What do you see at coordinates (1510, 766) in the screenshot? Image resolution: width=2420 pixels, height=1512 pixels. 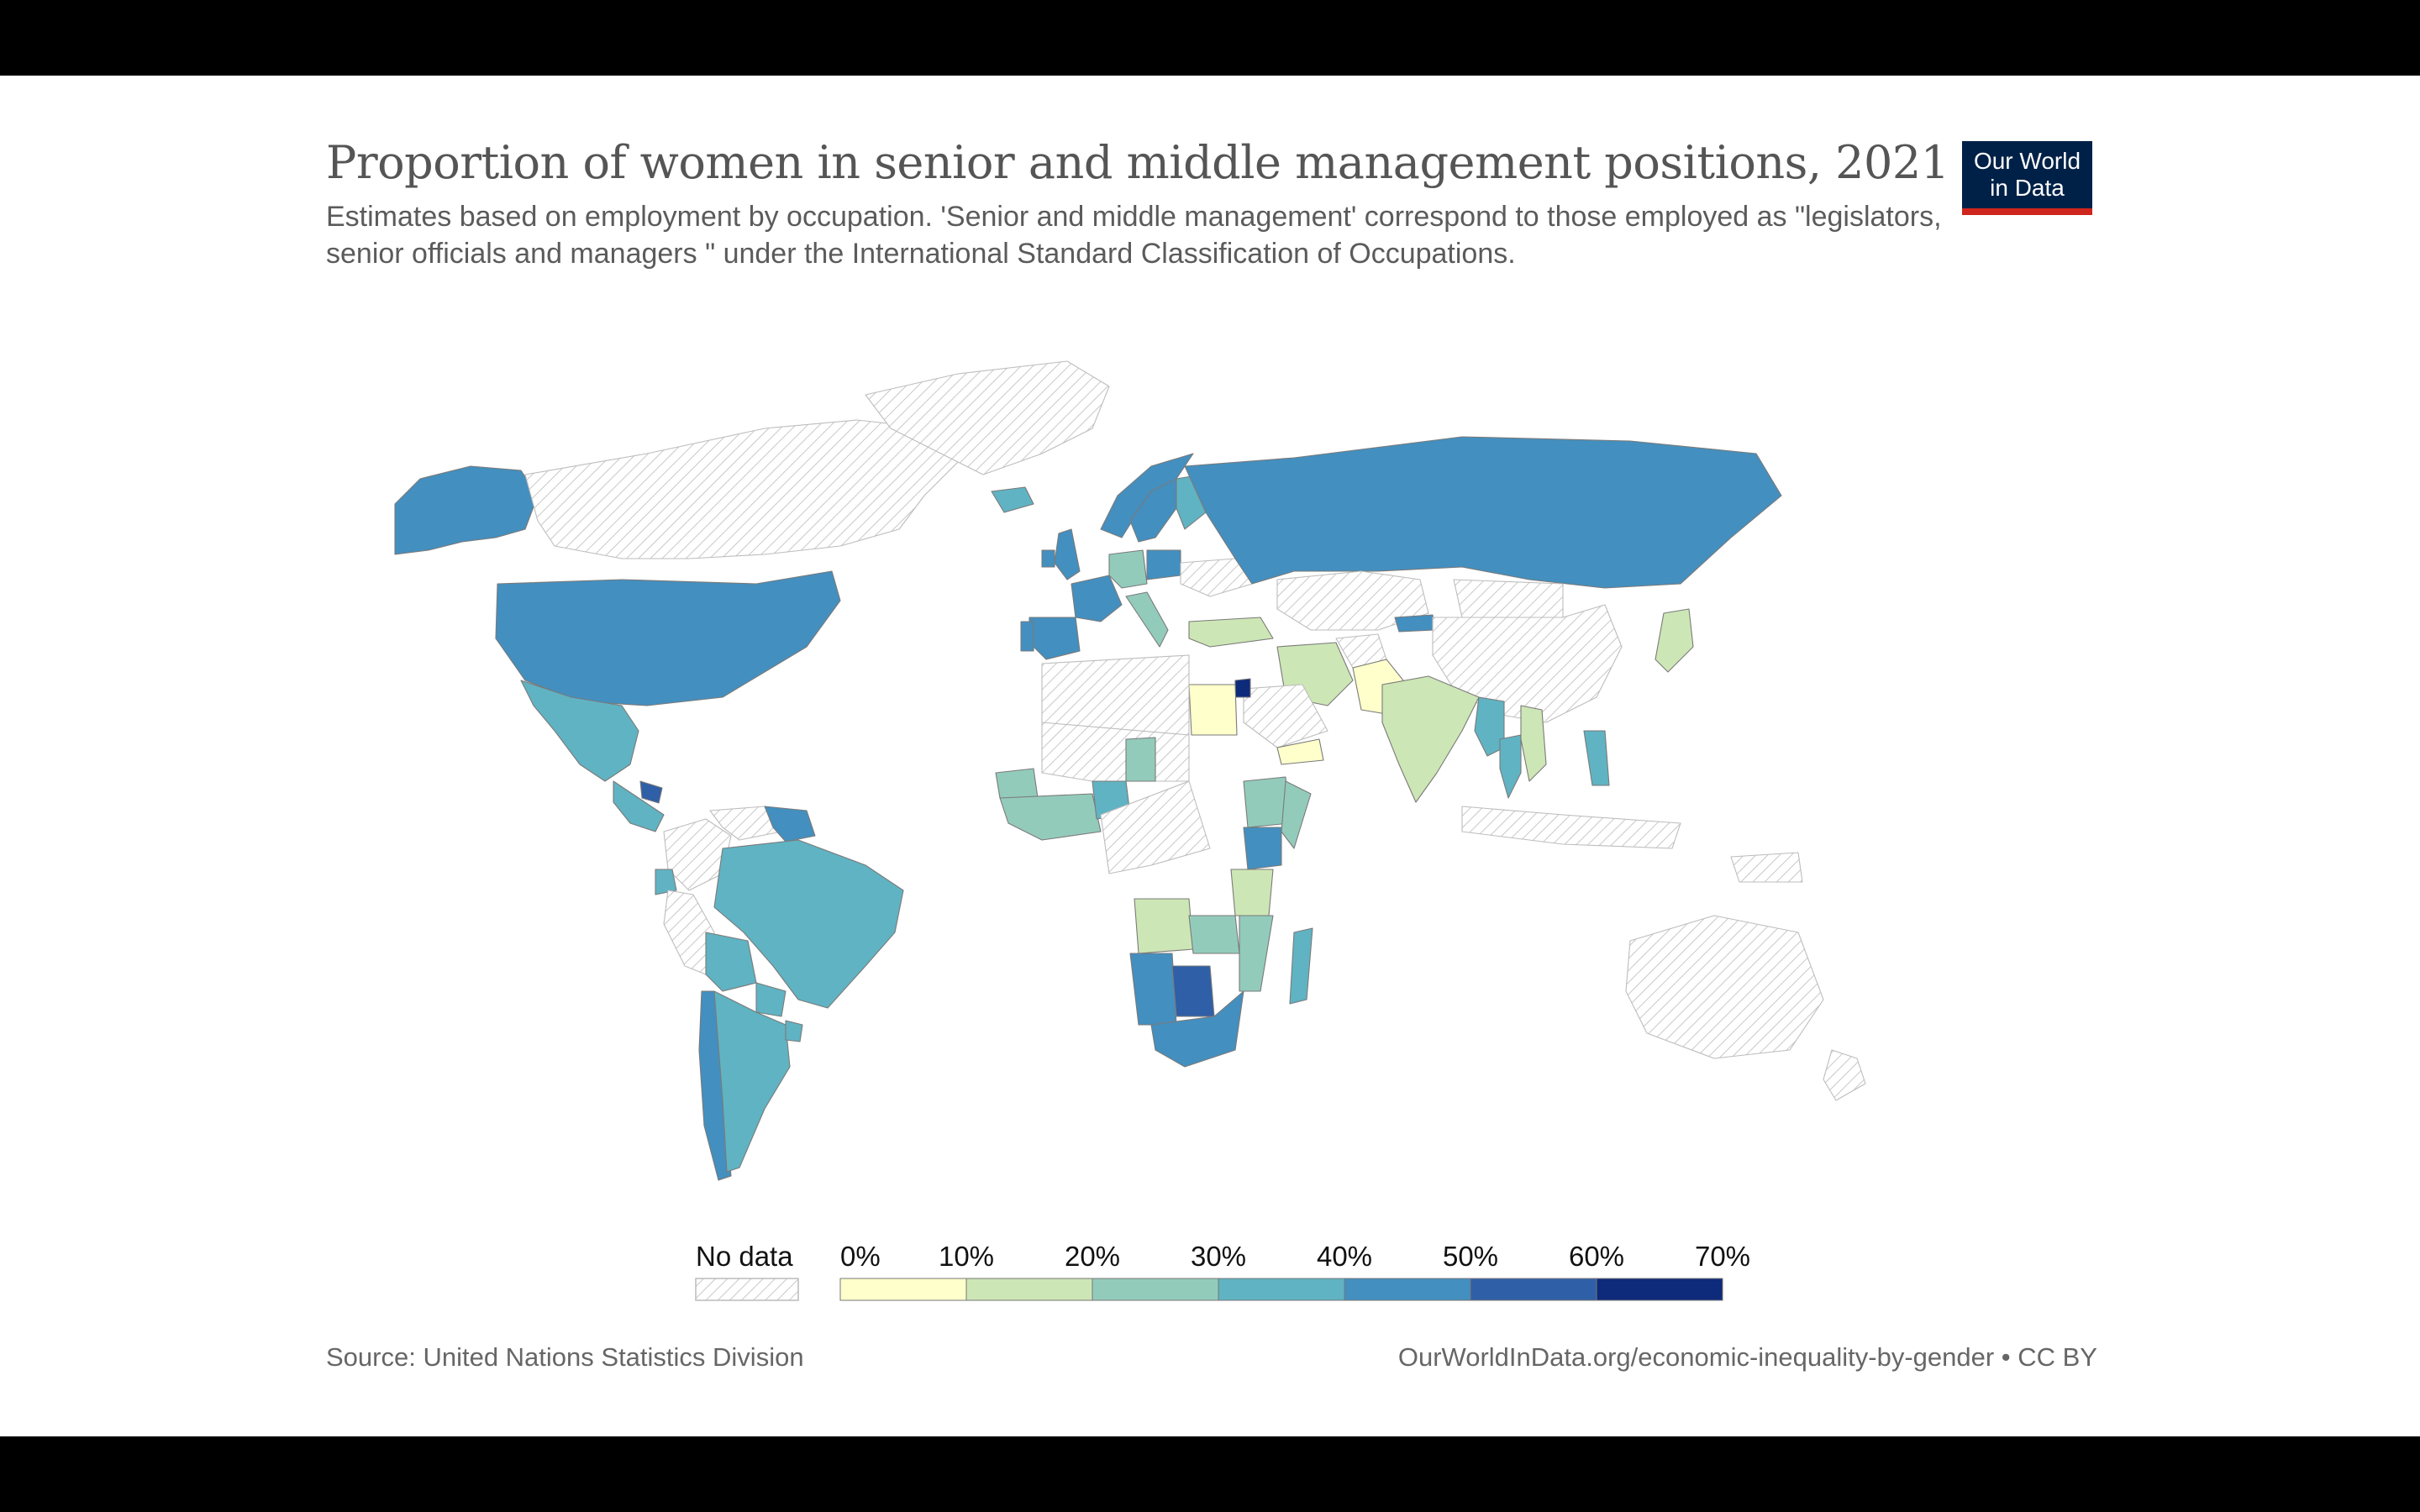 I see `region-thailand: Thailand` at bounding box center [1510, 766].